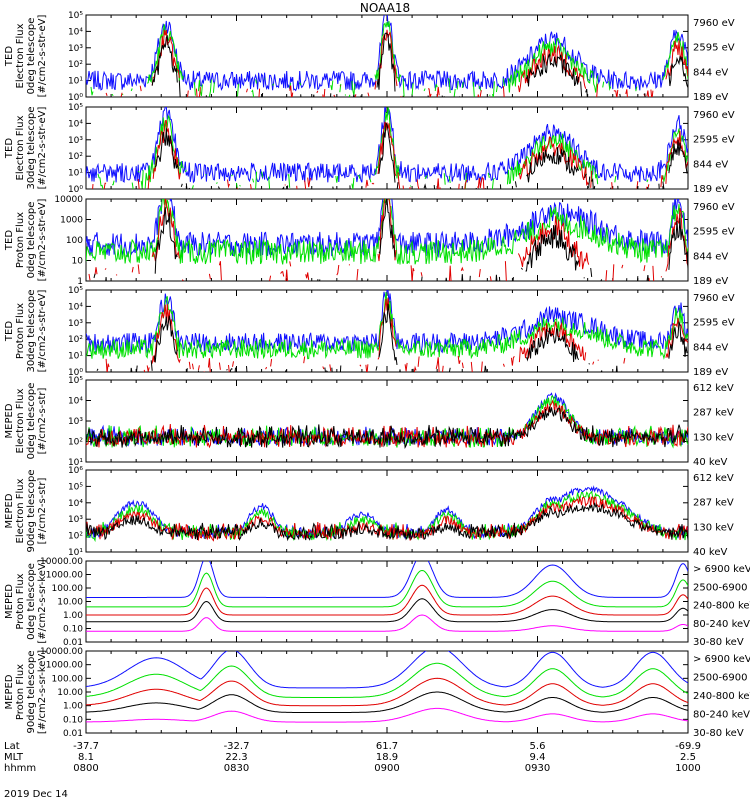 Image resolution: width=750 pixels, height=800 pixels. I want to click on x-tick-label-mlt: 18.9, so click(387, 757).